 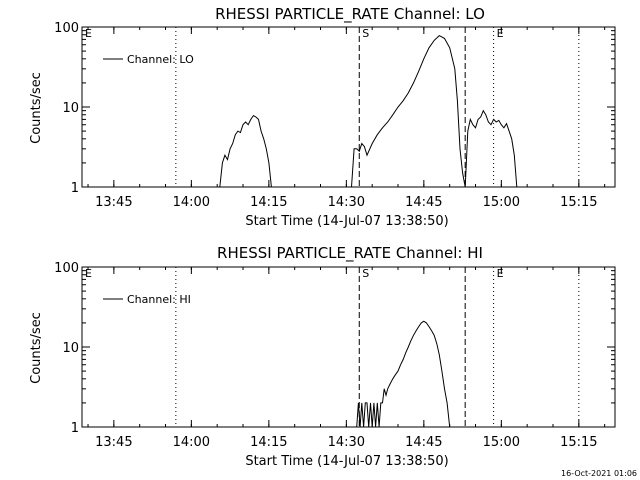 What do you see at coordinates (403, 374) in the screenshot?
I see `series-line-hi` at bounding box center [403, 374].